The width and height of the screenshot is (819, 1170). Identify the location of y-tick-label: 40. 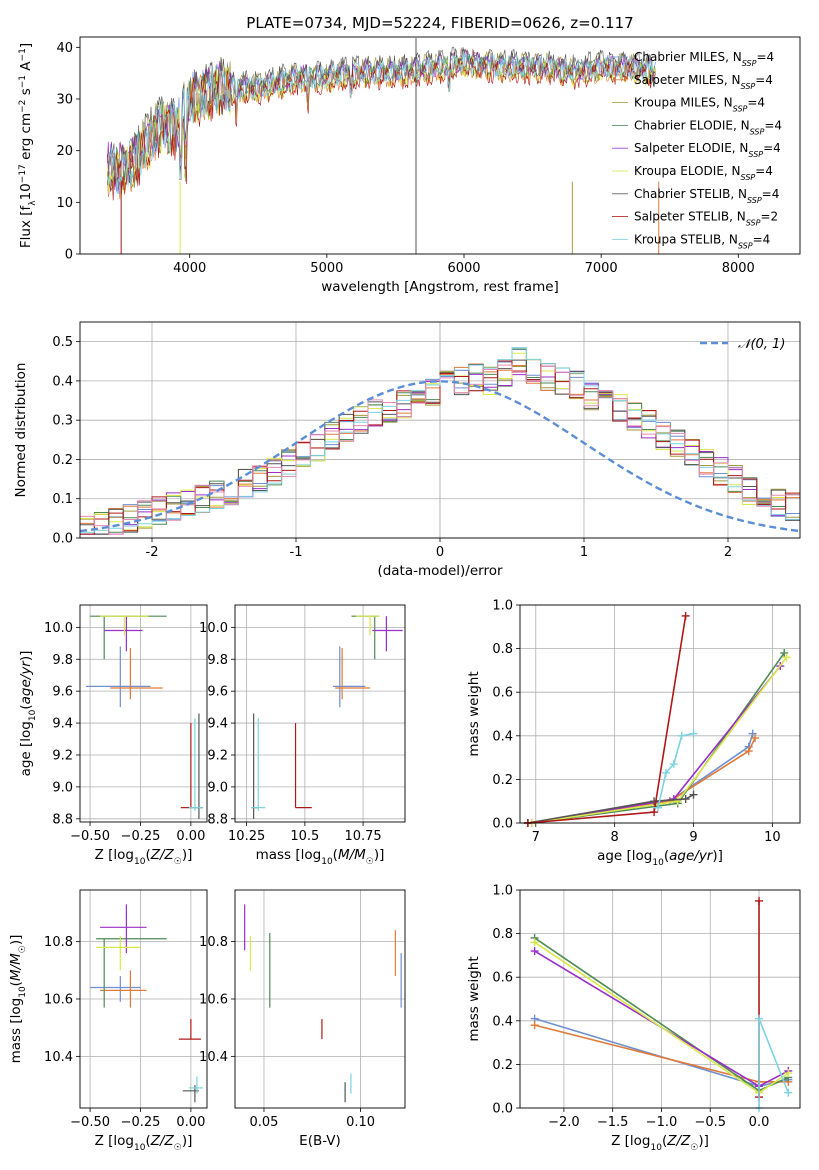
(64, 48).